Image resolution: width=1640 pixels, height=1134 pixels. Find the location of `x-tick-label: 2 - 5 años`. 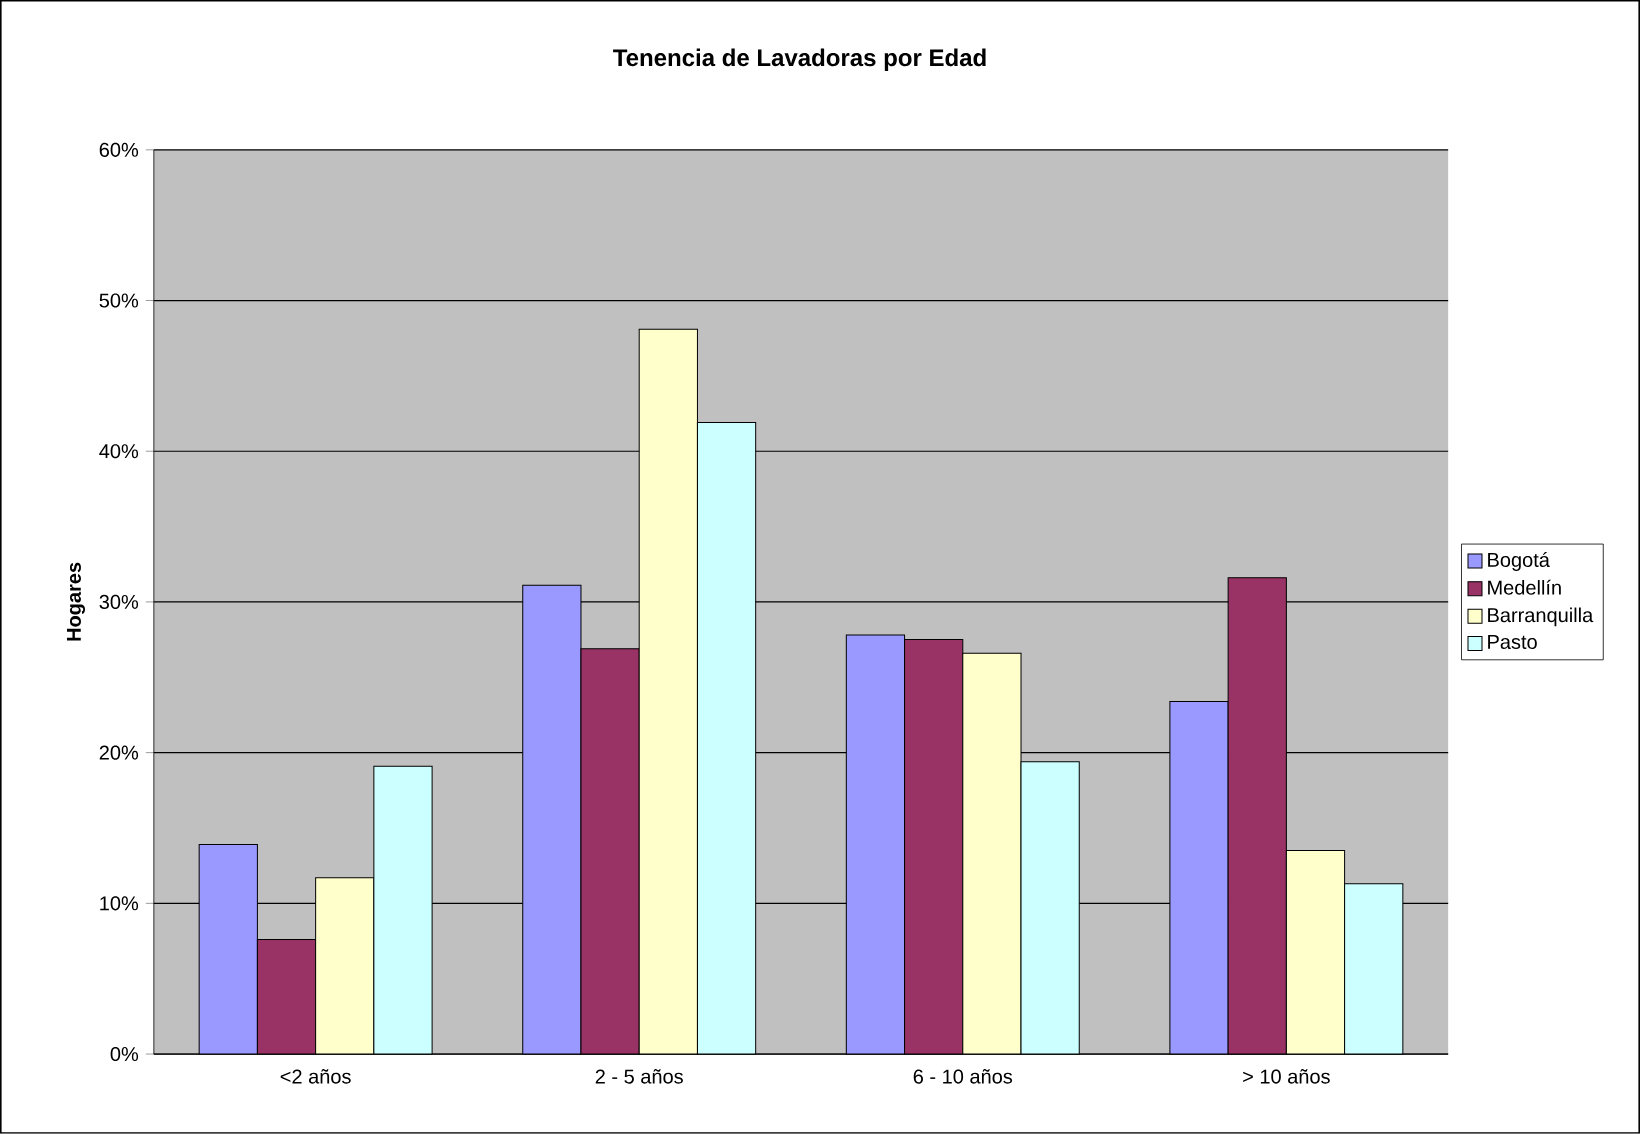

x-tick-label: 2 - 5 años is located at coordinates (639, 1076).